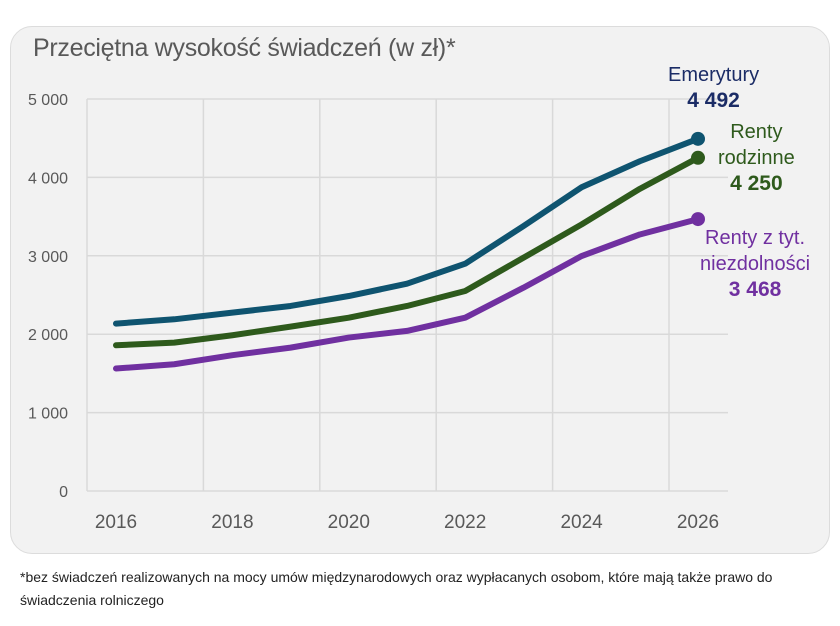 Image resolution: width=840 pixels, height=626 pixels. I want to click on label-emerytury: Emerytury 4 492, so click(713, 88).